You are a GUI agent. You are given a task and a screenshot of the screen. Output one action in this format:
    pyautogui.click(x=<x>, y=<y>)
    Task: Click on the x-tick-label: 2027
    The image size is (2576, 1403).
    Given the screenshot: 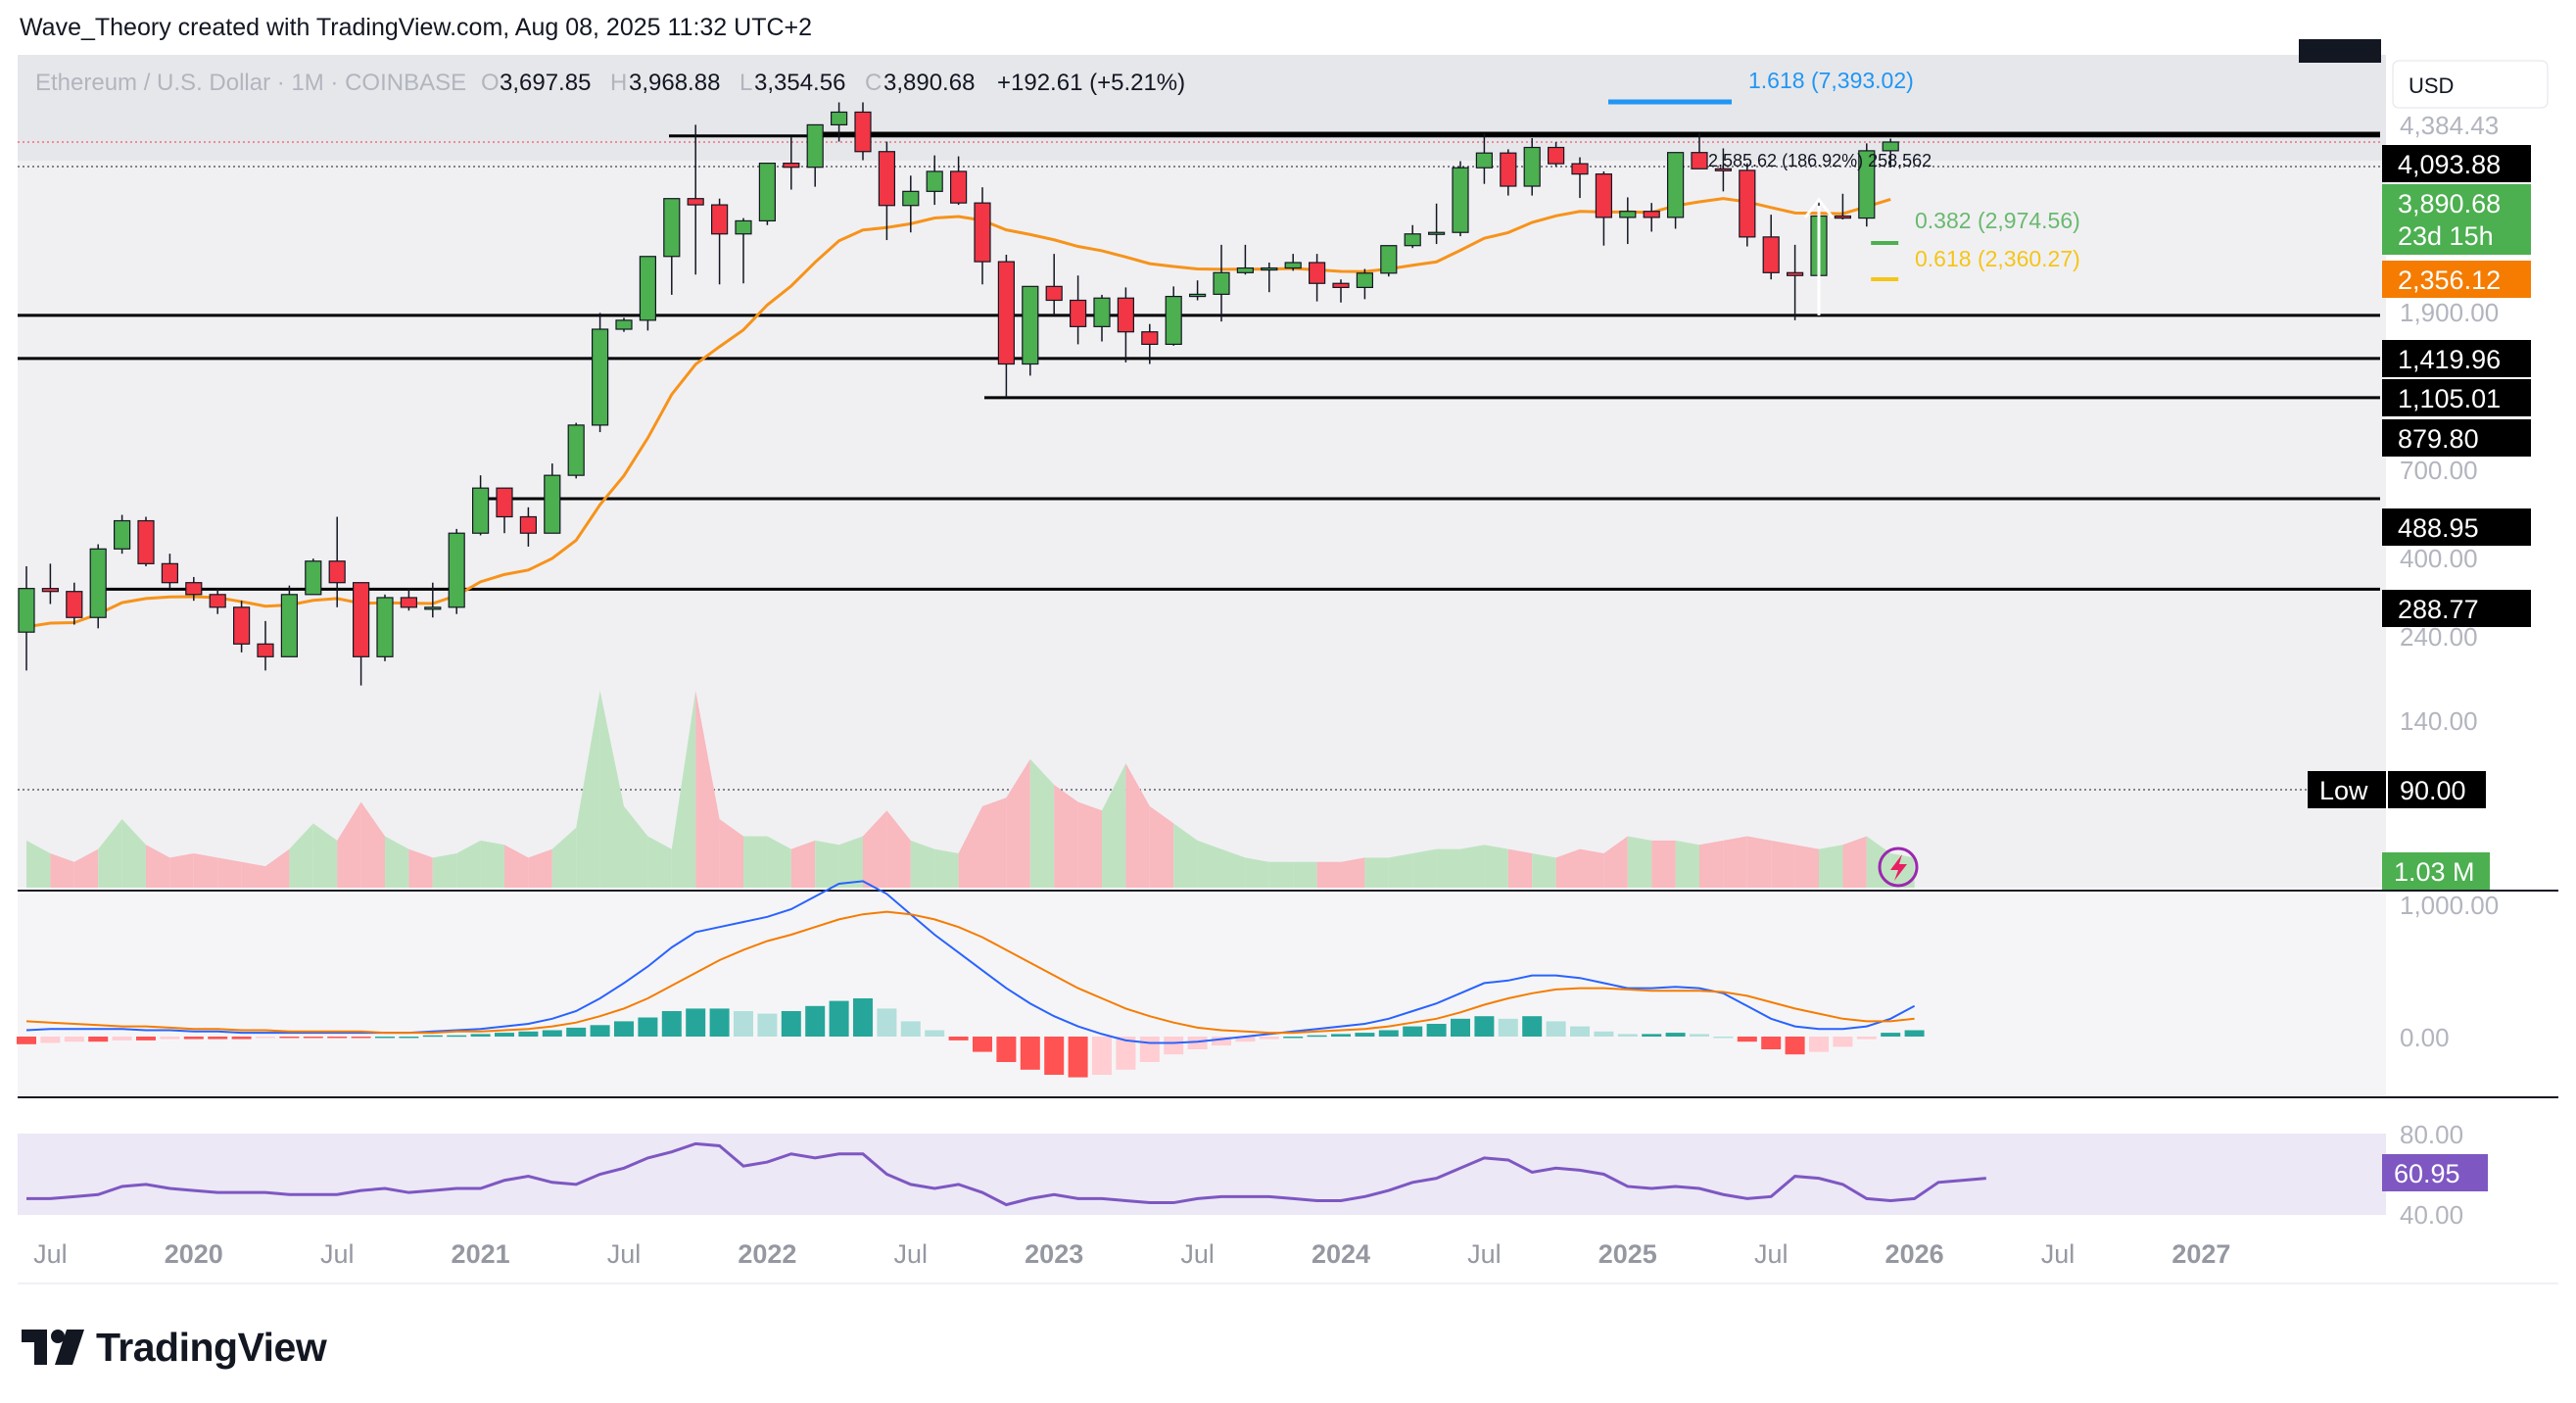 What is the action you would take?
    pyautogui.click(x=2200, y=1254)
    